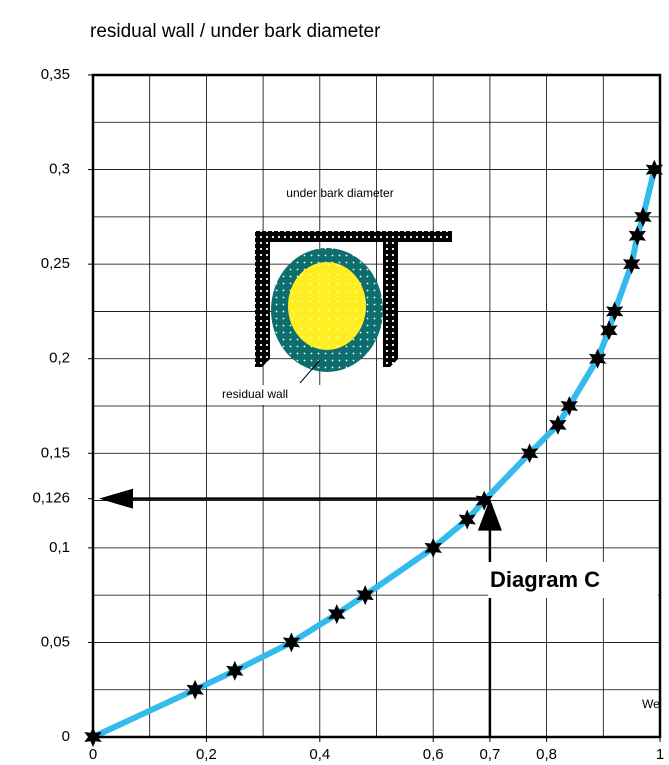  What do you see at coordinates (319, 754) in the screenshot?
I see `x-tick-label: 0,4` at bounding box center [319, 754].